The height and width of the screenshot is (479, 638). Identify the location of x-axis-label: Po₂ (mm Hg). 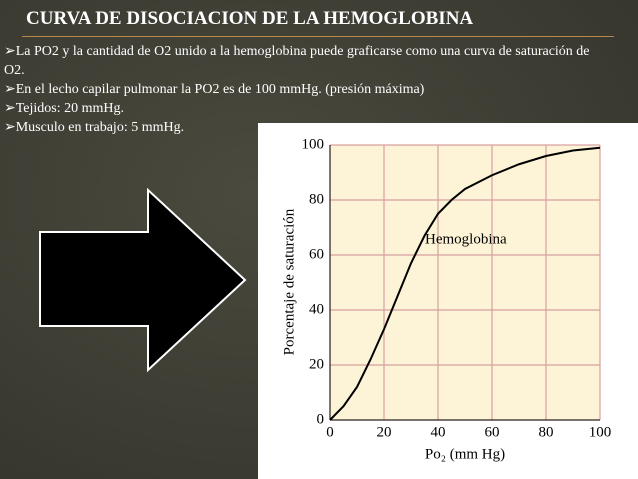
(465, 454).